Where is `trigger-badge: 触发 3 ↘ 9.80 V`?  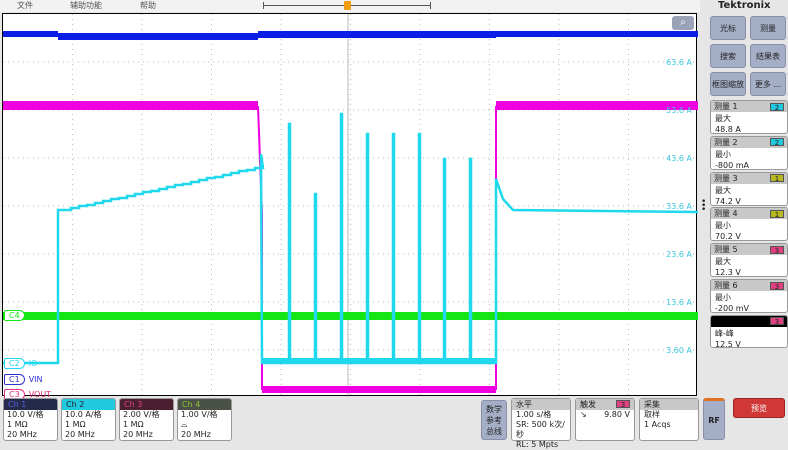 trigger-badge: 触发 3 ↘ 9.80 V is located at coordinates (605, 419).